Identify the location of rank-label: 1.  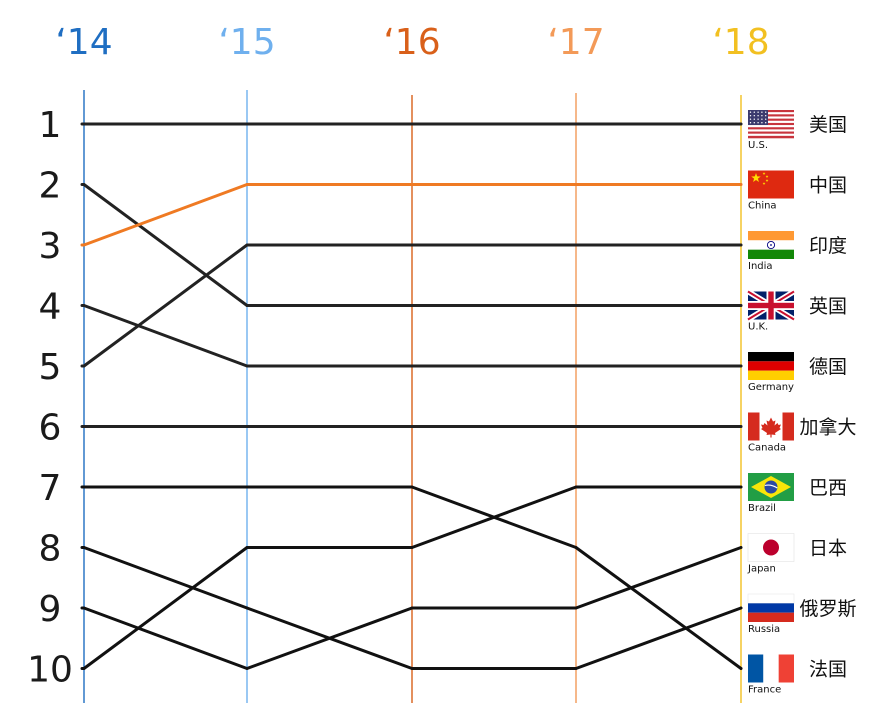
(50, 125).